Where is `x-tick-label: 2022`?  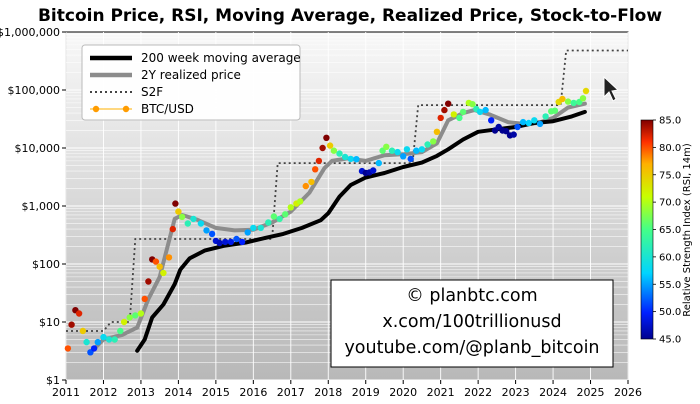 x-tick-label: 2022 is located at coordinates (478, 392).